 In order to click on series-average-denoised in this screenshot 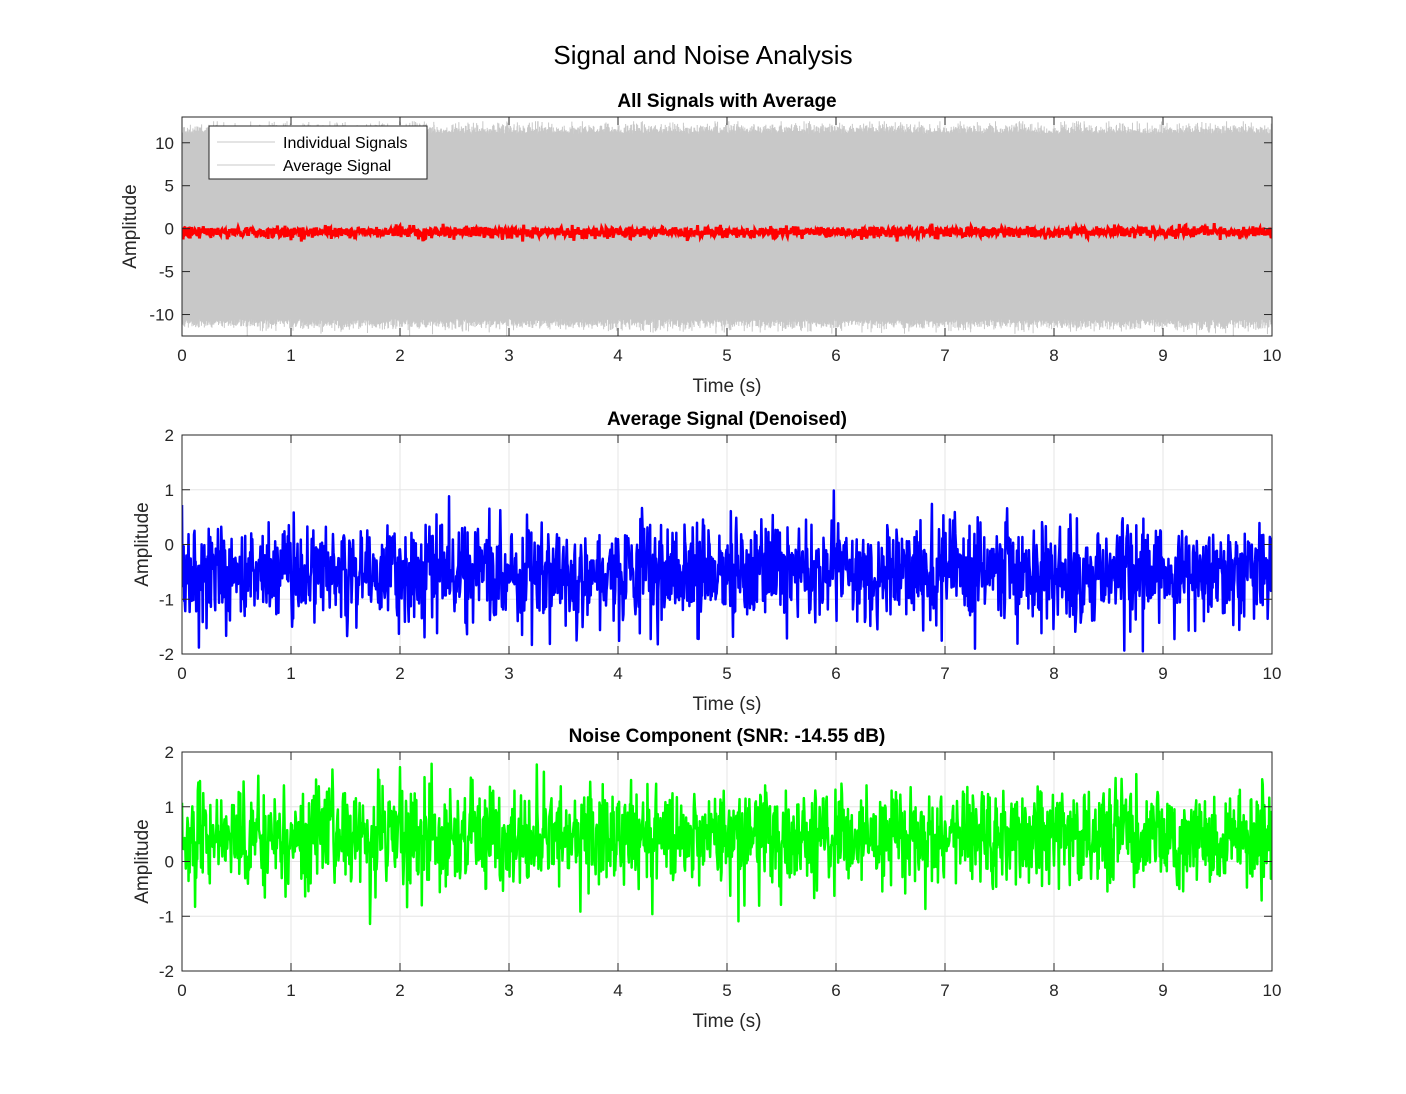, I will do `click(727, 571)`.